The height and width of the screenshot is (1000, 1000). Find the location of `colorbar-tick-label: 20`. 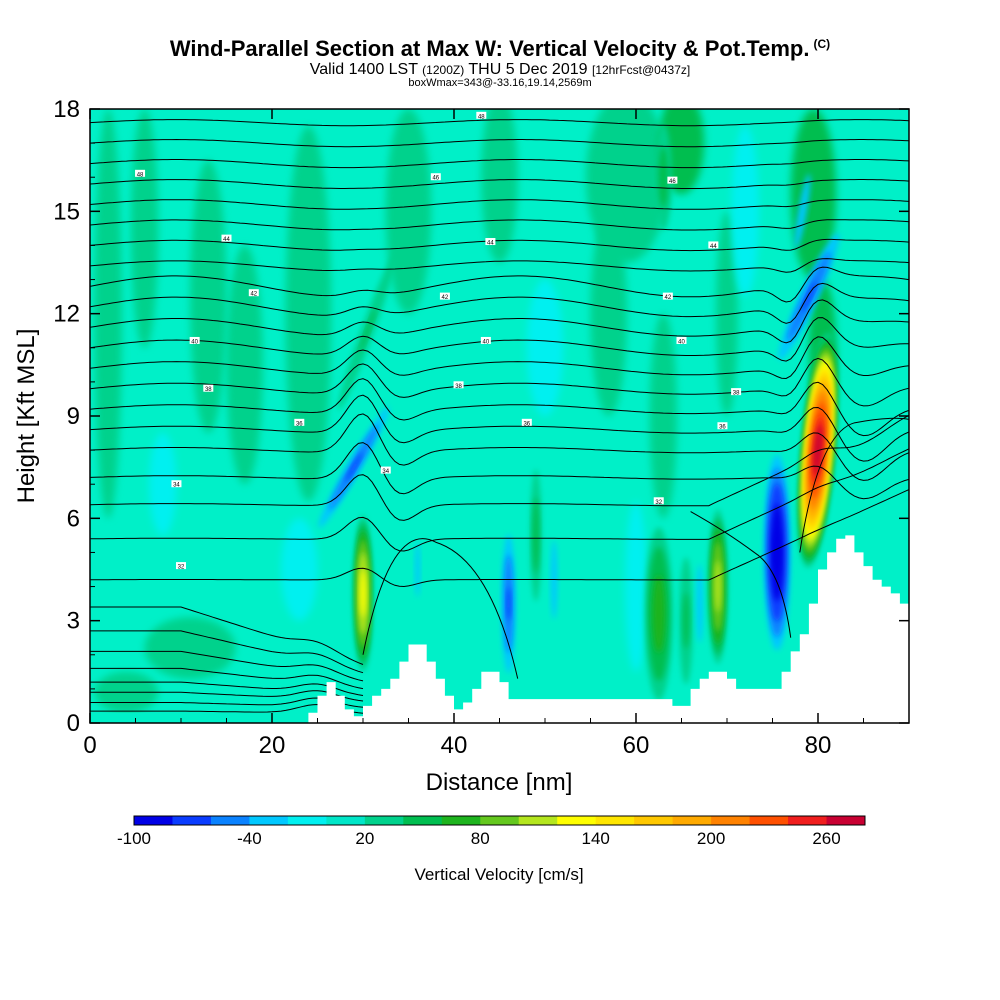

colorbar-tick-label: 20 is located at coordinates (364, 838).